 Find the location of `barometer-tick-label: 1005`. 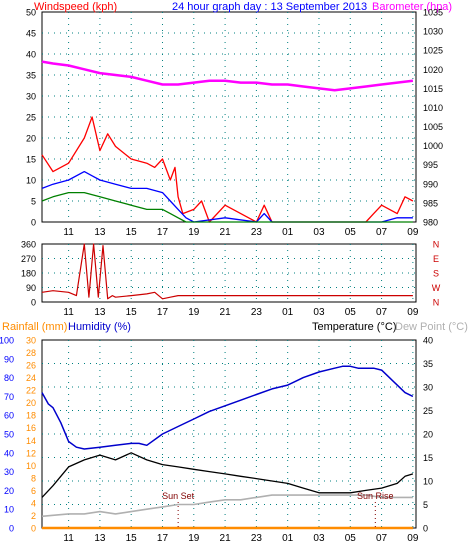

barometer-tick-label: 1005 is located at coordinates (433, 127).